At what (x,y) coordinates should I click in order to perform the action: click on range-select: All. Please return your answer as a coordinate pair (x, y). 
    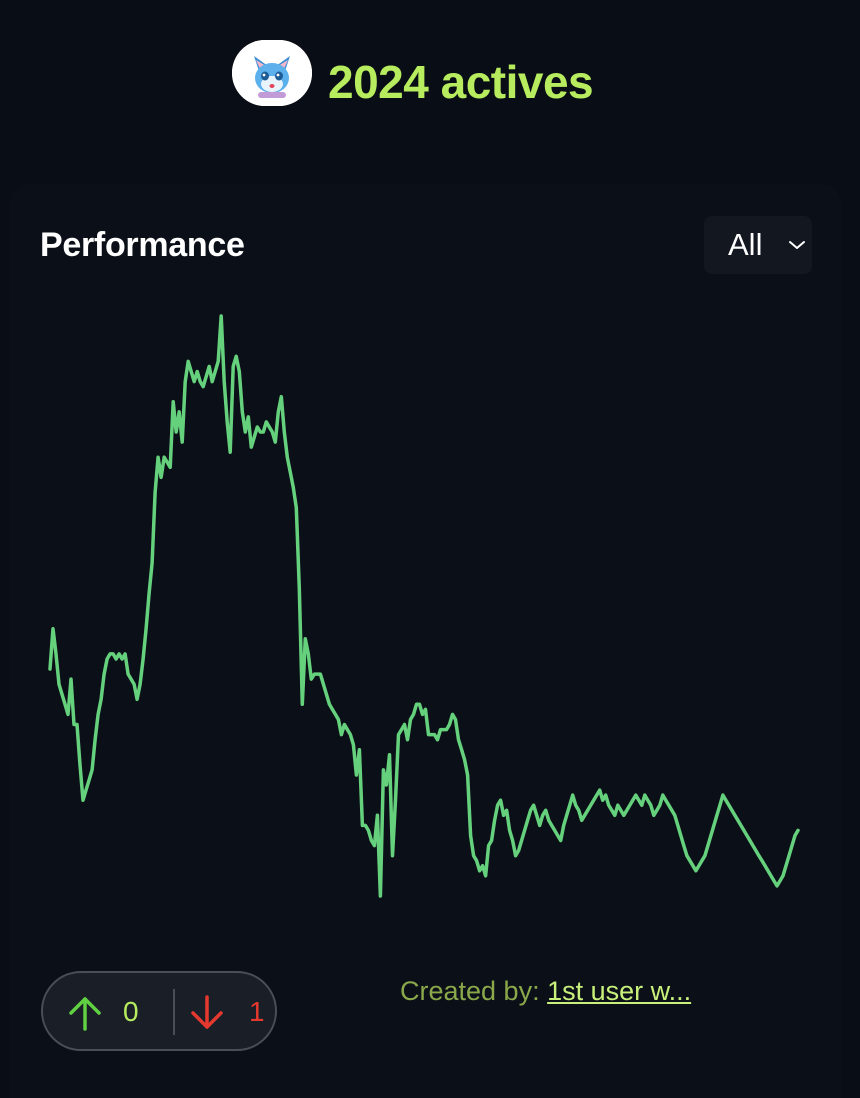
    Looking at the image, I should click on (758, 245).